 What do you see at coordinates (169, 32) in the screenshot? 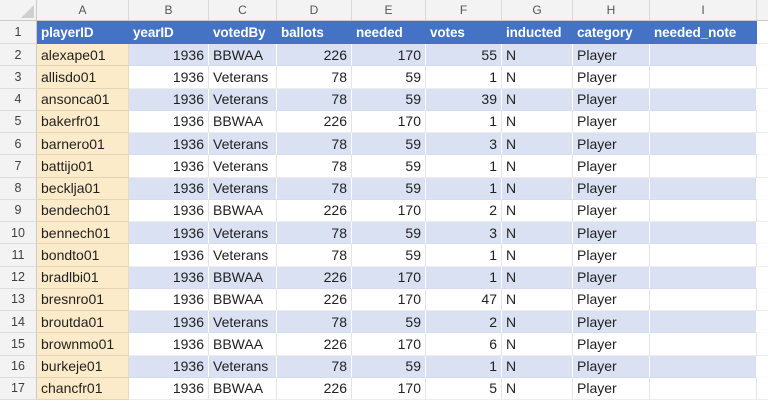
I see `header-cell-yearID: yearID` at bounding box center [169, 32].